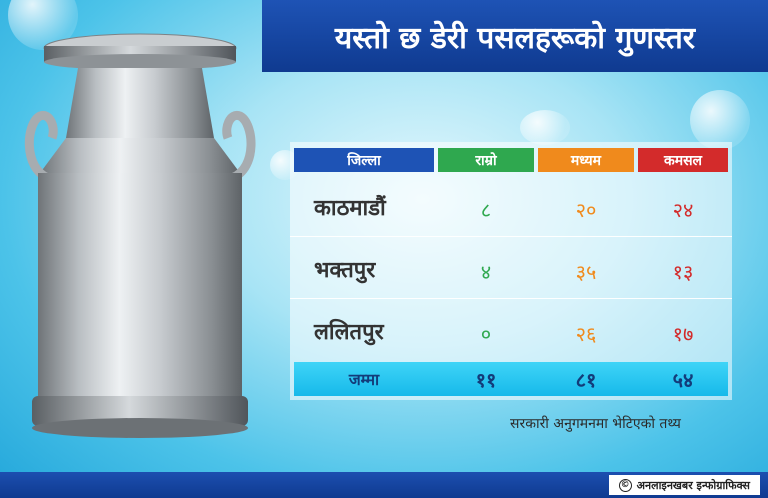 The height and width of the screenshot is (498, 768). What do you see at coordinates (349, 332) in the screenshot?
I see `district-name: ललितपुर` at bounding box center [349, 332].